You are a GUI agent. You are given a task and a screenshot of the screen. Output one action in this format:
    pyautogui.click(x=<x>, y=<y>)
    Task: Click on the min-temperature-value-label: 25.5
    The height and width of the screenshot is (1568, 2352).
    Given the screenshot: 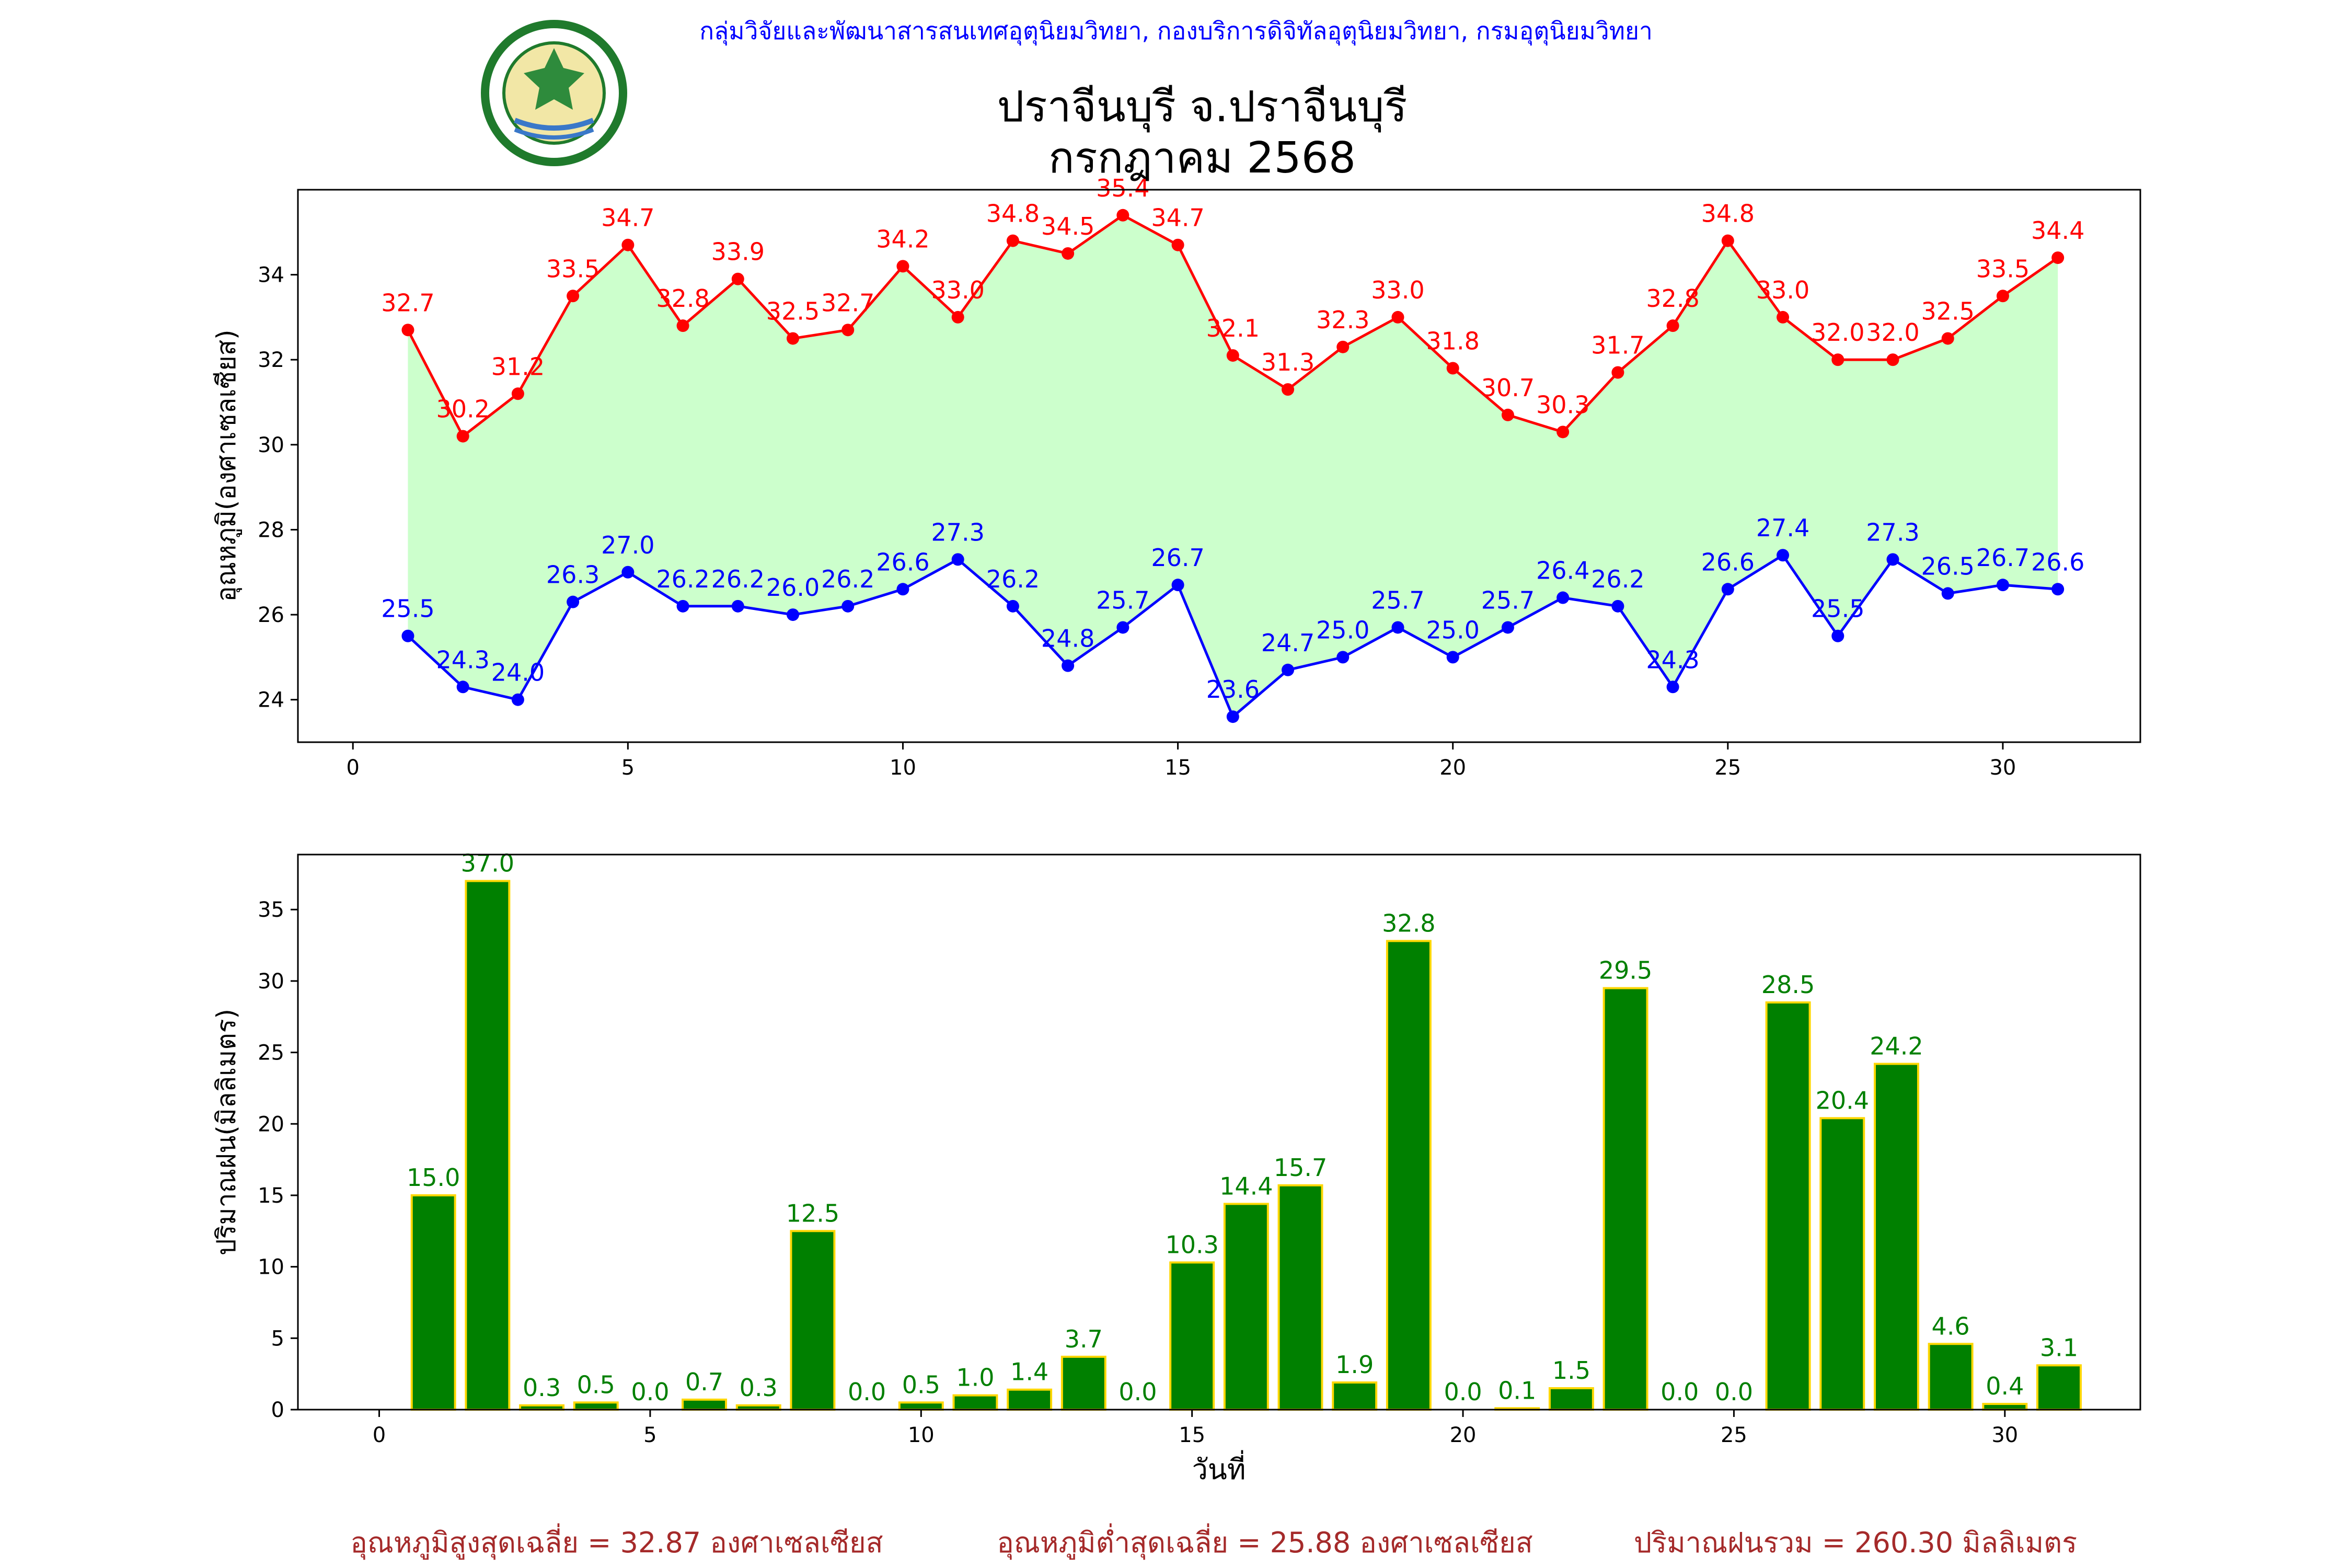 What is the action you would take?
    pyautogui.click(x=407, y=609)
    